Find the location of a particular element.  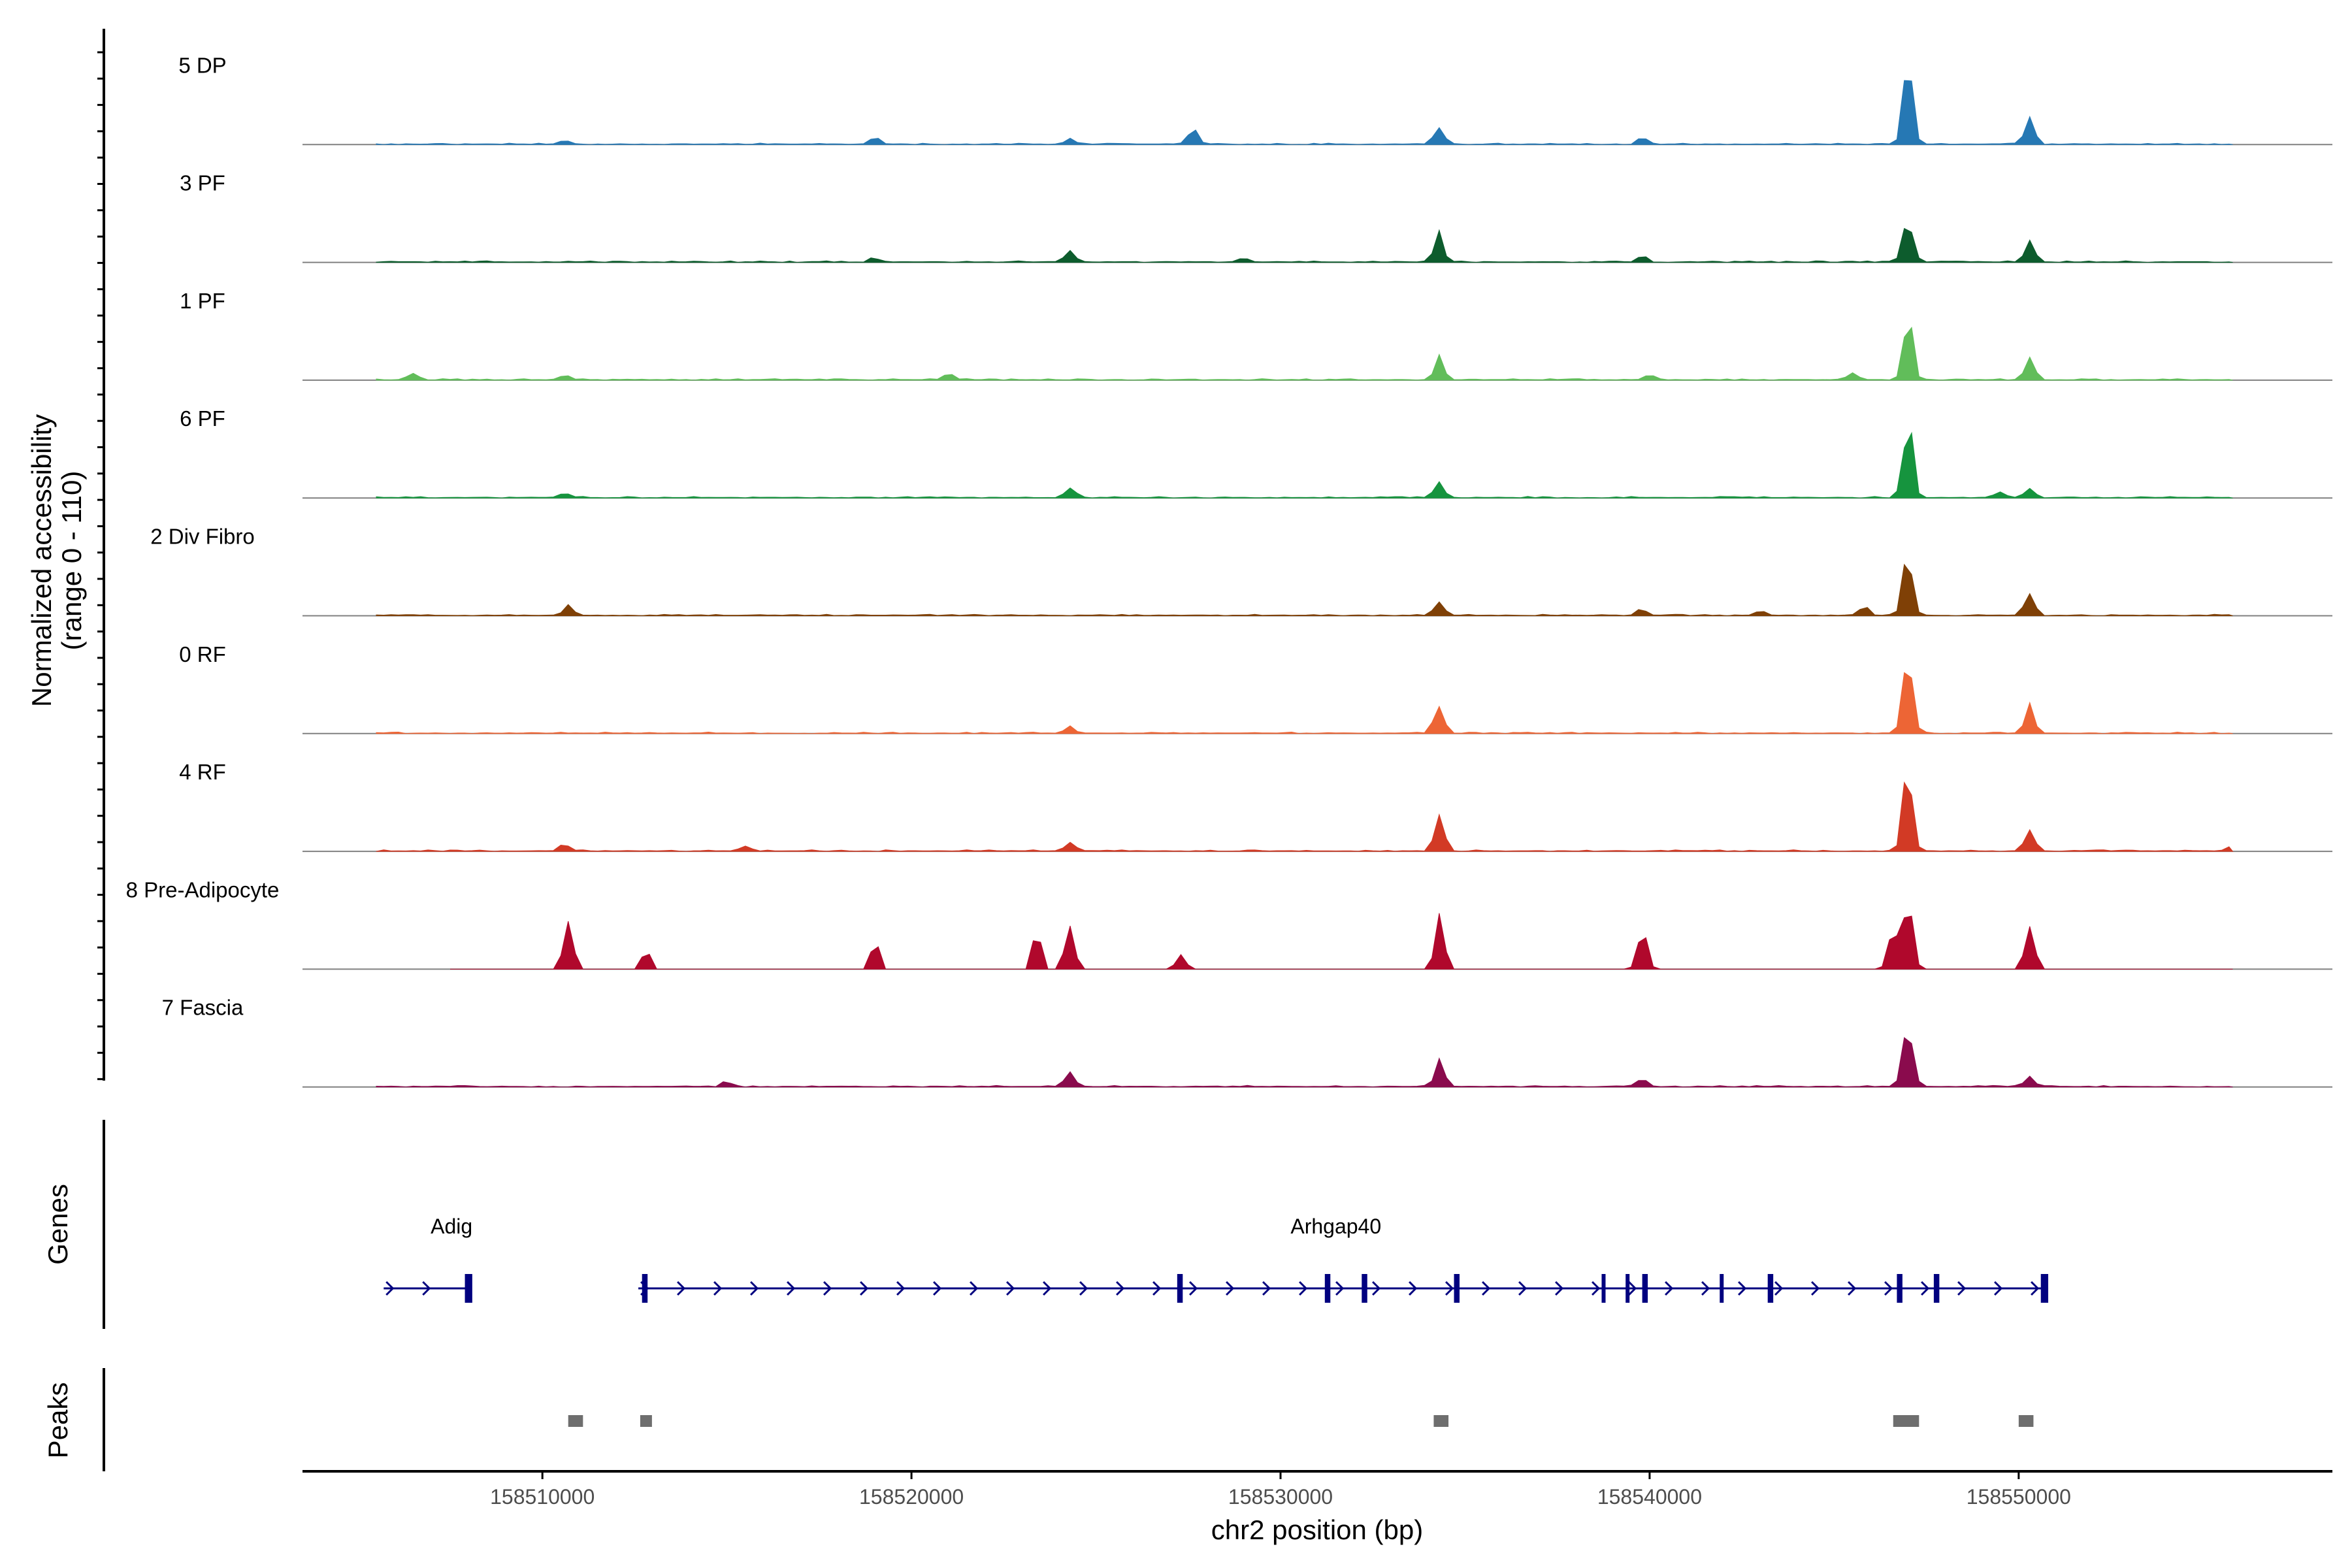

track-label: 8 Pre-Adipocyte is located at coordinates (203, 889).